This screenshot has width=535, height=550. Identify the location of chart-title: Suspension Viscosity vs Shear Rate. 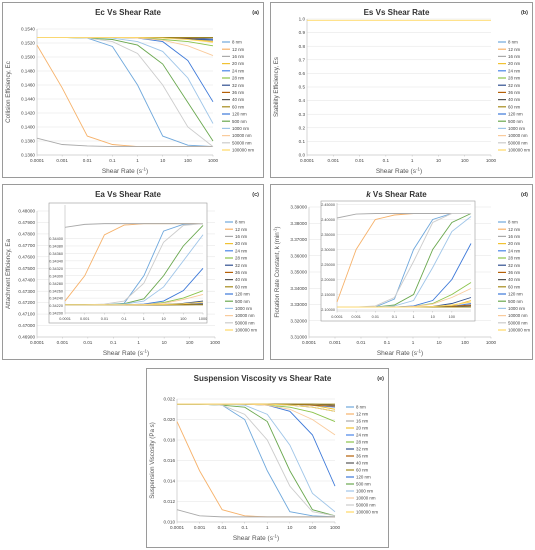
(263, 378).